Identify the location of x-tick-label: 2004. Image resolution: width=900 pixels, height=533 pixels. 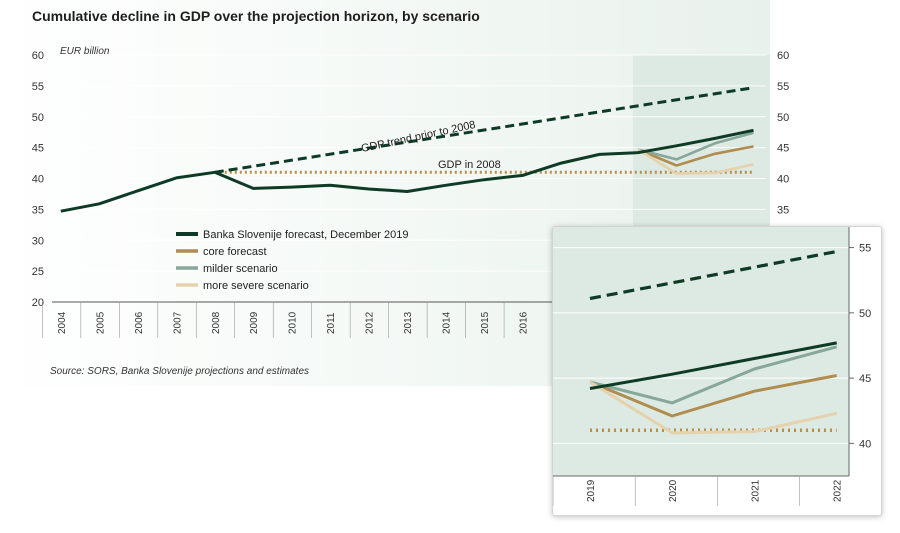
(62, 322).